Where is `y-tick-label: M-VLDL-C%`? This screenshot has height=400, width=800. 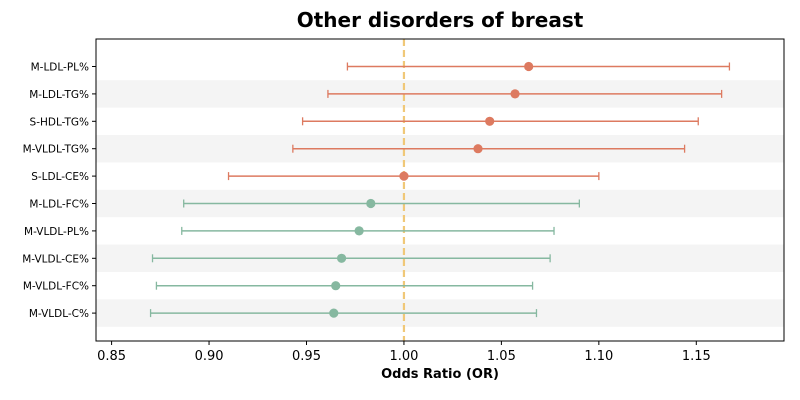
y-tick-label: M-VLDL-C% is located at coordinates (59, 314).